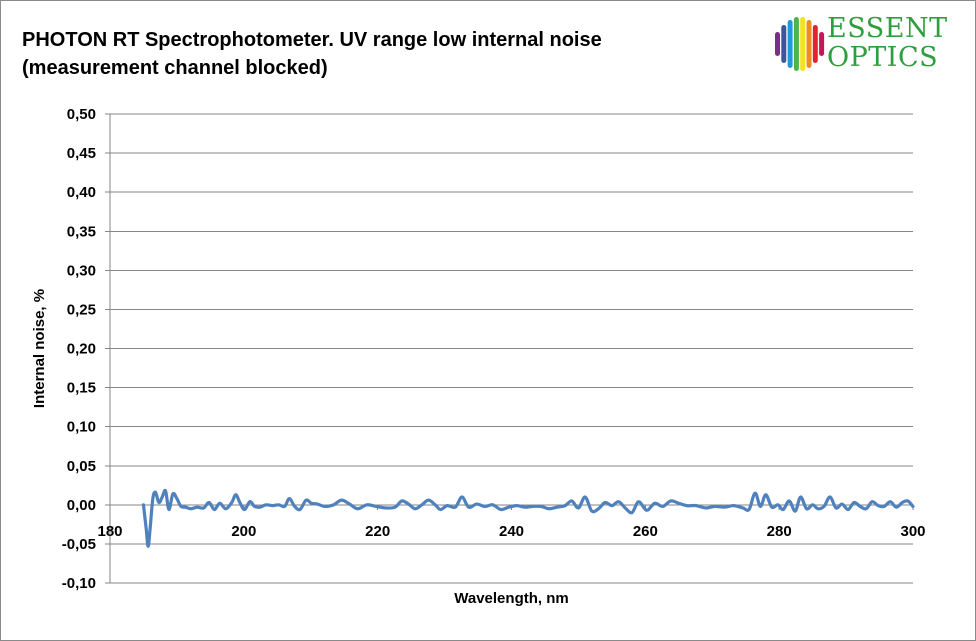 Image resolution: width=976 pixels, height=641 pixels. Describe the element at coordinates (887, 28) in the screenshot. I see `logo-text-line-1: ESSENT` at that location.